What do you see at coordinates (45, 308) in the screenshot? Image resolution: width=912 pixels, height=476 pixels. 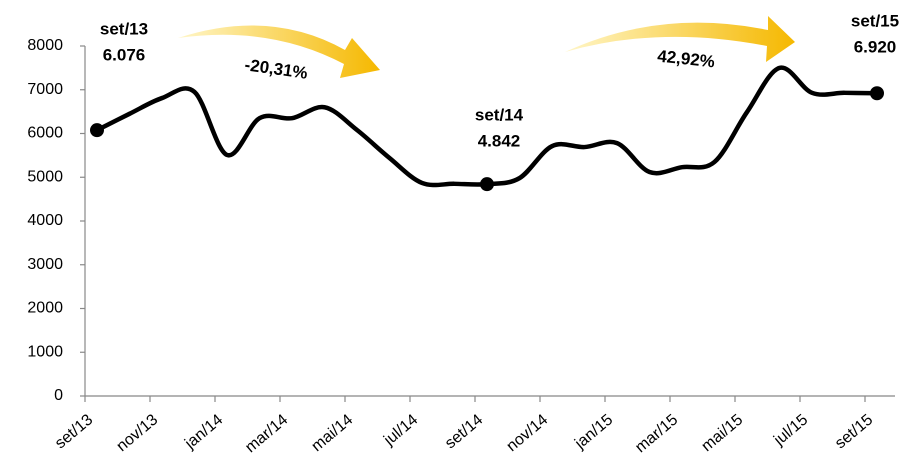 I see `y-tick-label: 2000` at bounding box center [45, 308].